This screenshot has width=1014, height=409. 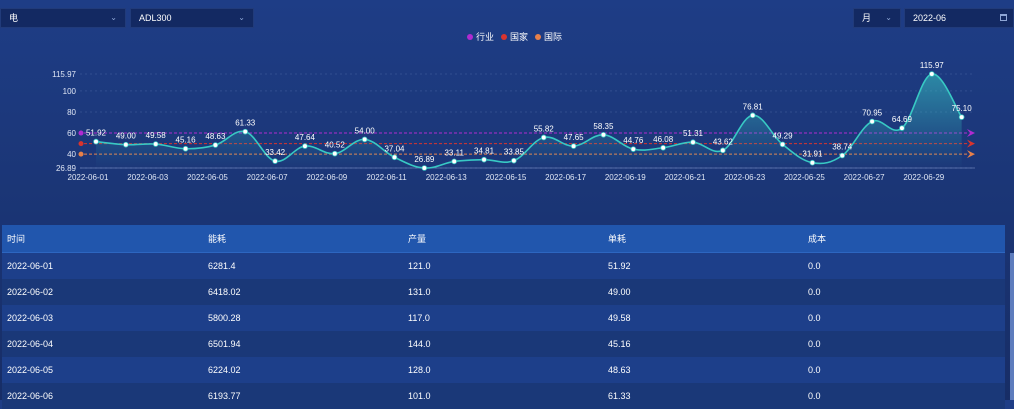 I want to click on table-cell: 6418.02, so click(x=224, y=292).